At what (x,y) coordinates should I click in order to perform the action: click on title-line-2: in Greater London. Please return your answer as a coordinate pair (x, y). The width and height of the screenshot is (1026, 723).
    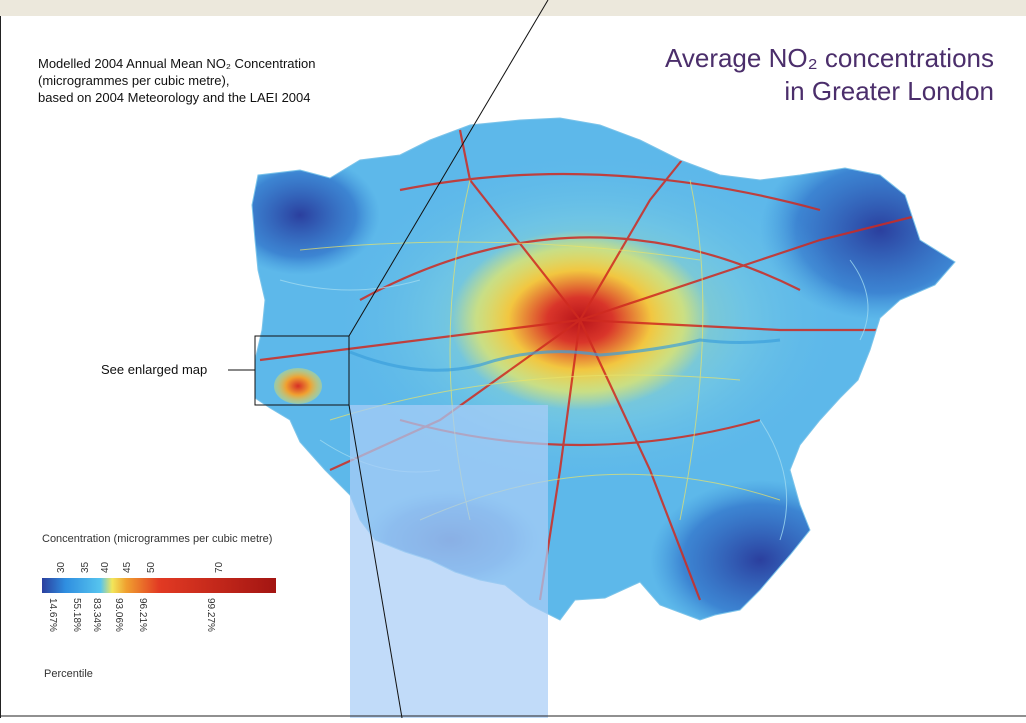
    Looking at the image, I should click on (889, 91).